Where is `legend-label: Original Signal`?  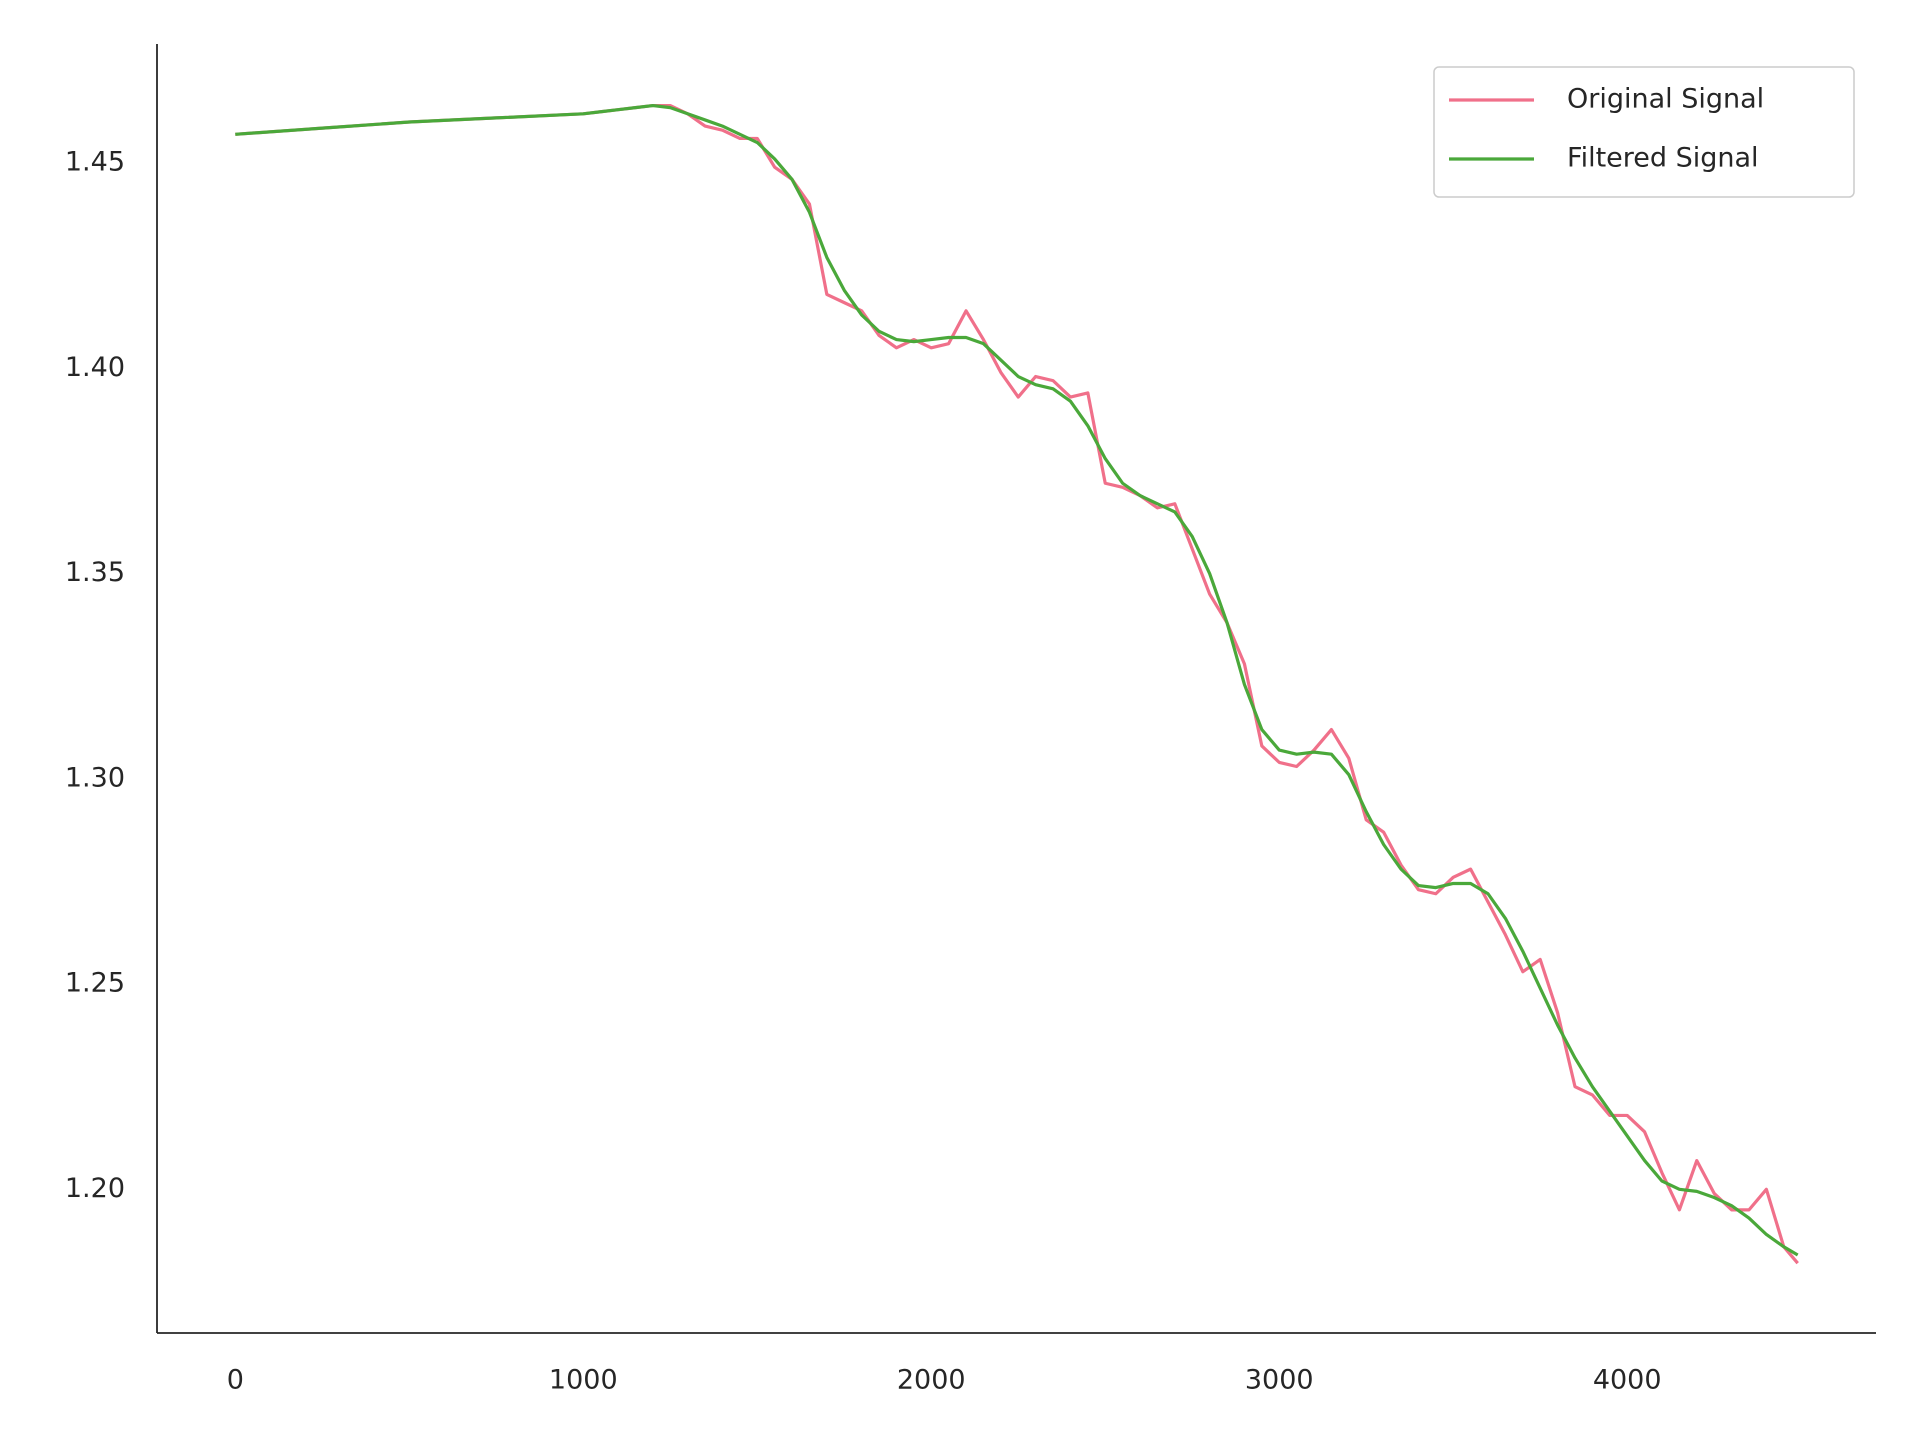 legend-label: Original Signal is located at coordinates (1665, 99).